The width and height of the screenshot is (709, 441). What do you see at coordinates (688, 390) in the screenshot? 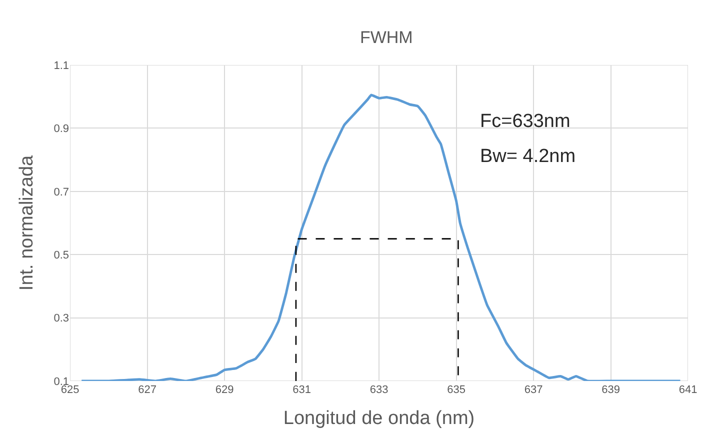
I see `x-tick-label: 641` at bounding box center [688, 390].